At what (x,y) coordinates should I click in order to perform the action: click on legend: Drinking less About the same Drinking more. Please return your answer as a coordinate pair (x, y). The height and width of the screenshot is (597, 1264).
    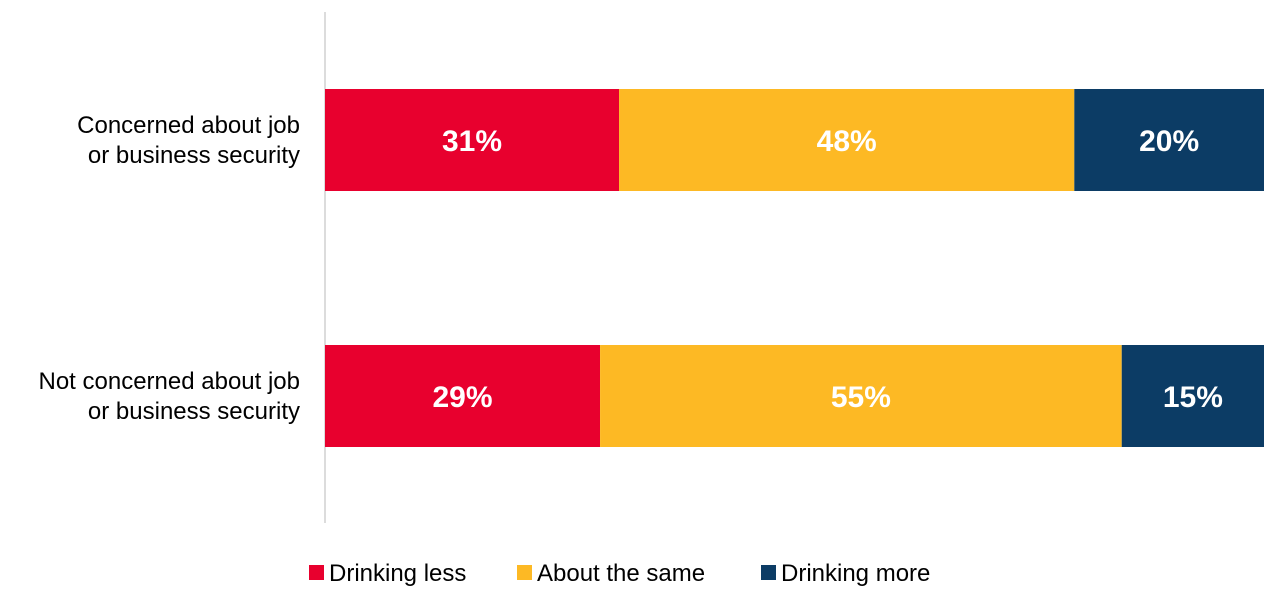
    Looking at the image, I should click on (619, 573).